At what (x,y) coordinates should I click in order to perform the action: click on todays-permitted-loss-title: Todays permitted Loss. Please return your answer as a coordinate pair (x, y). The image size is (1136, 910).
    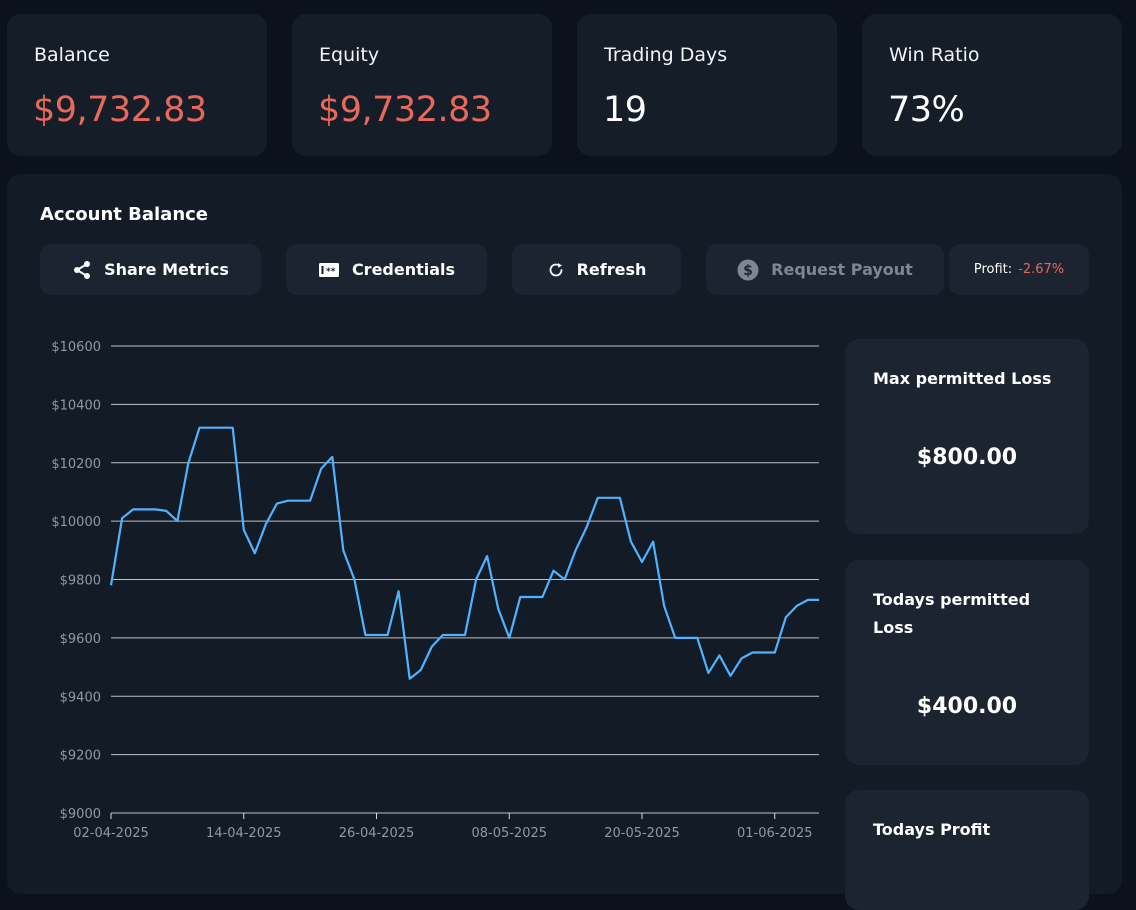
    Looking at the image, I should click on (952, 613).